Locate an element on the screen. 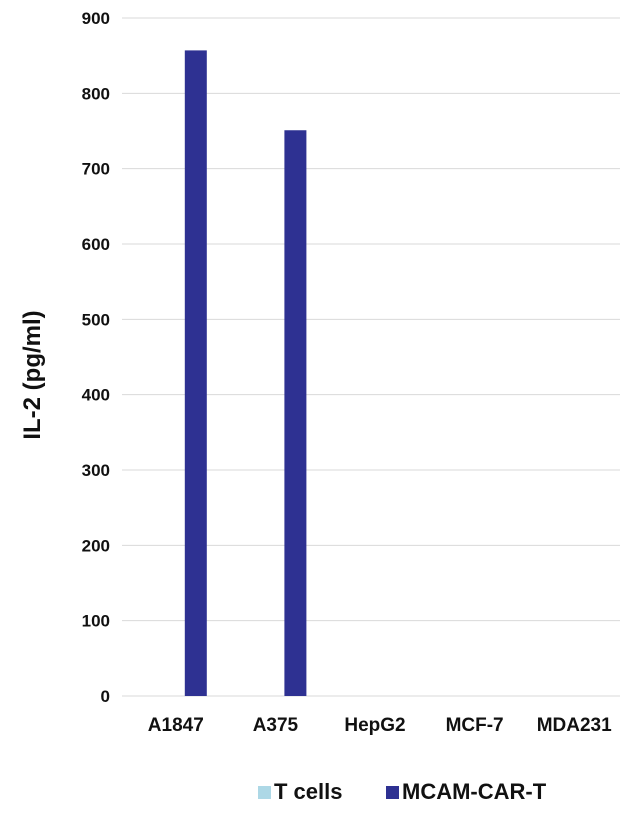 This screenshot has width=626, height=840. legend: T cells MCAM-CAR-T is located at coordinates (402, 791).